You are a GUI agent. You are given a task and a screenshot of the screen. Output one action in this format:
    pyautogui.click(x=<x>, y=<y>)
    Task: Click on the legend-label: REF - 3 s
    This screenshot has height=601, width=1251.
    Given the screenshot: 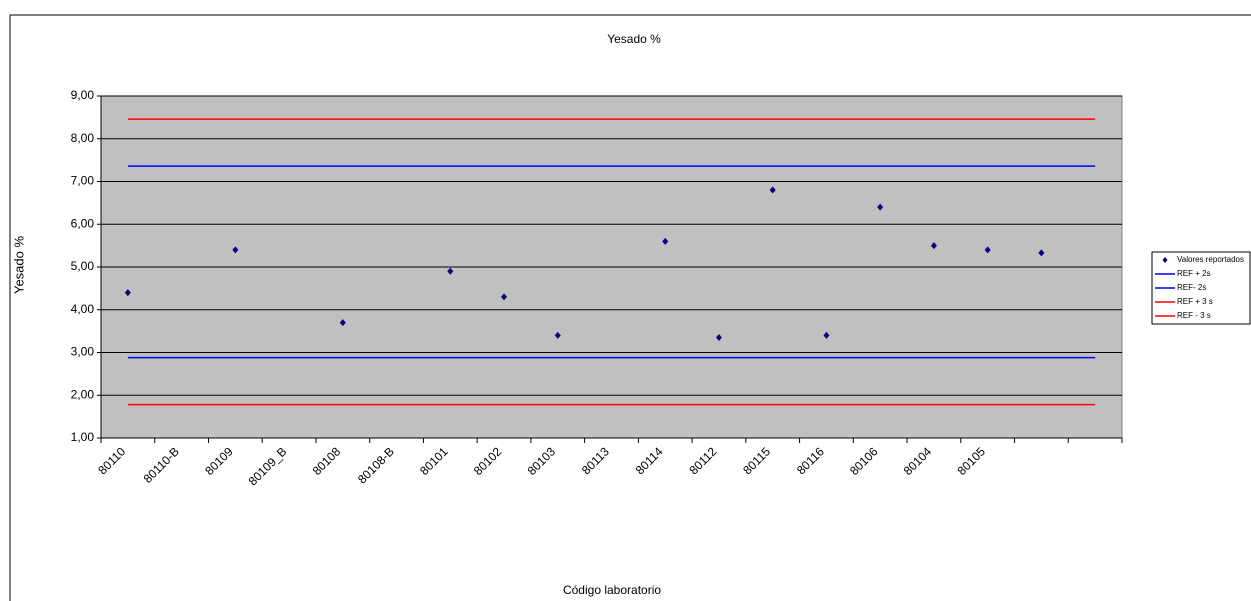 What is the action you would take?
    pyautogui.click(x=1194, y=315)
    